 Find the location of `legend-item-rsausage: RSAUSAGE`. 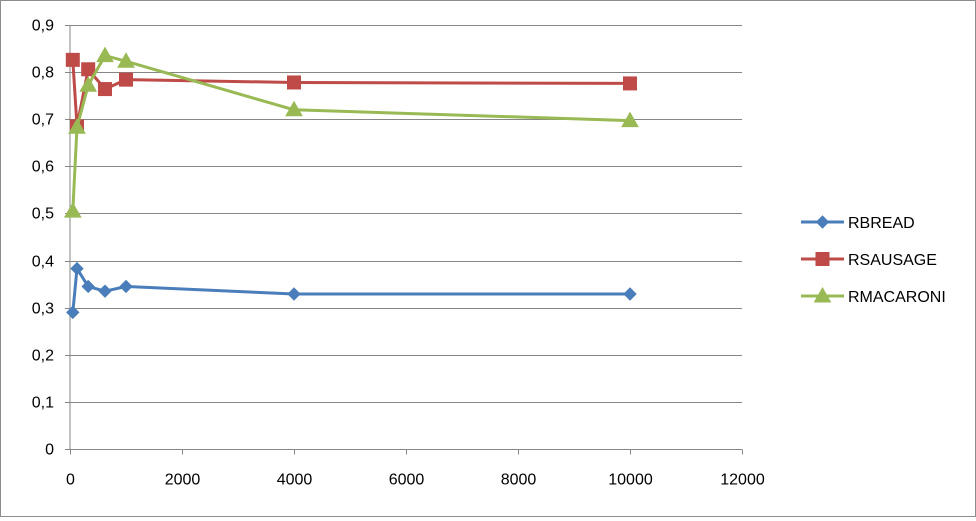

legend-item-rsausage: RSAUSAGE is located at coordinates (869, 260).